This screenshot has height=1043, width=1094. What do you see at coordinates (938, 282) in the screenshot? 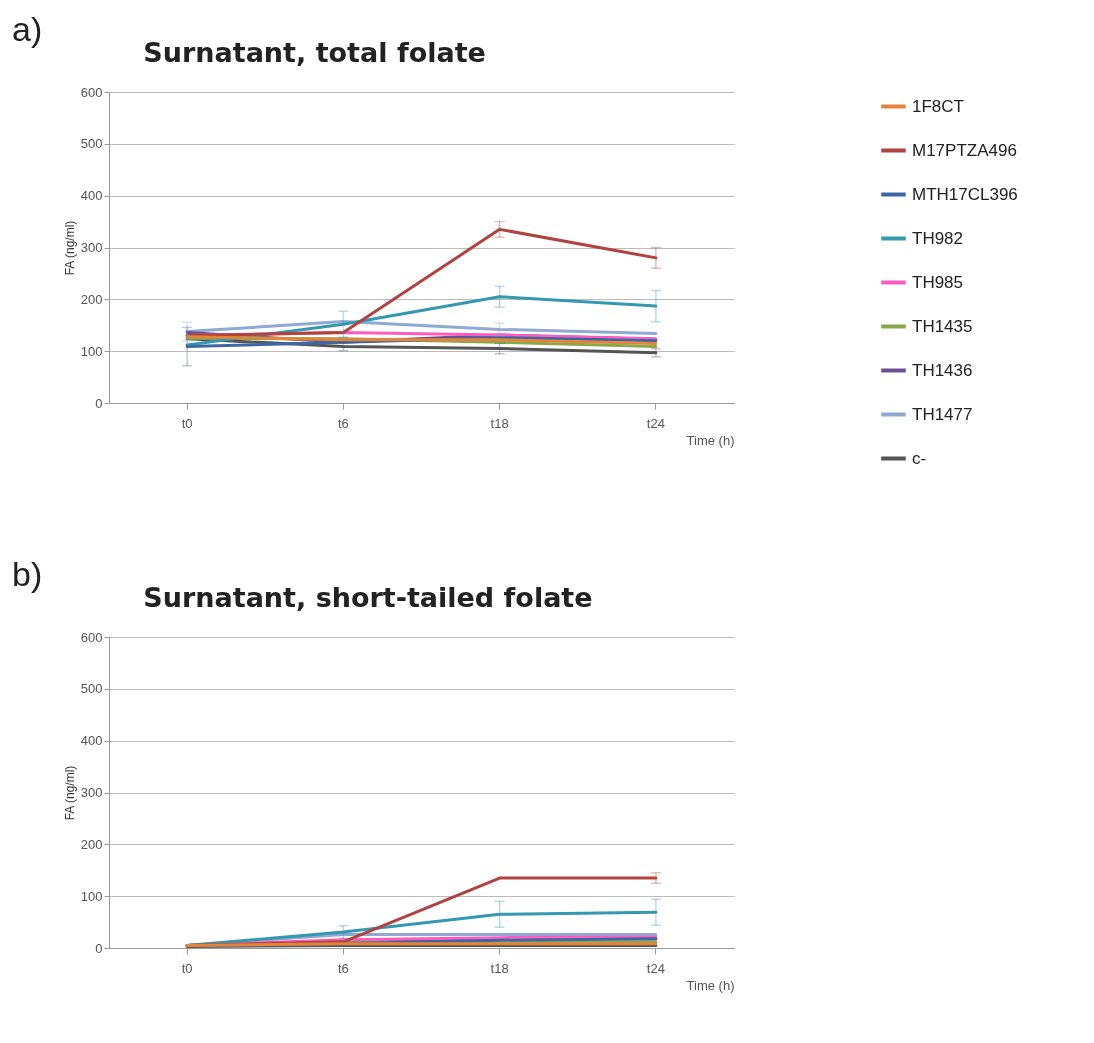
I see `legend-label: TH985` at bounding box center [938, 282].